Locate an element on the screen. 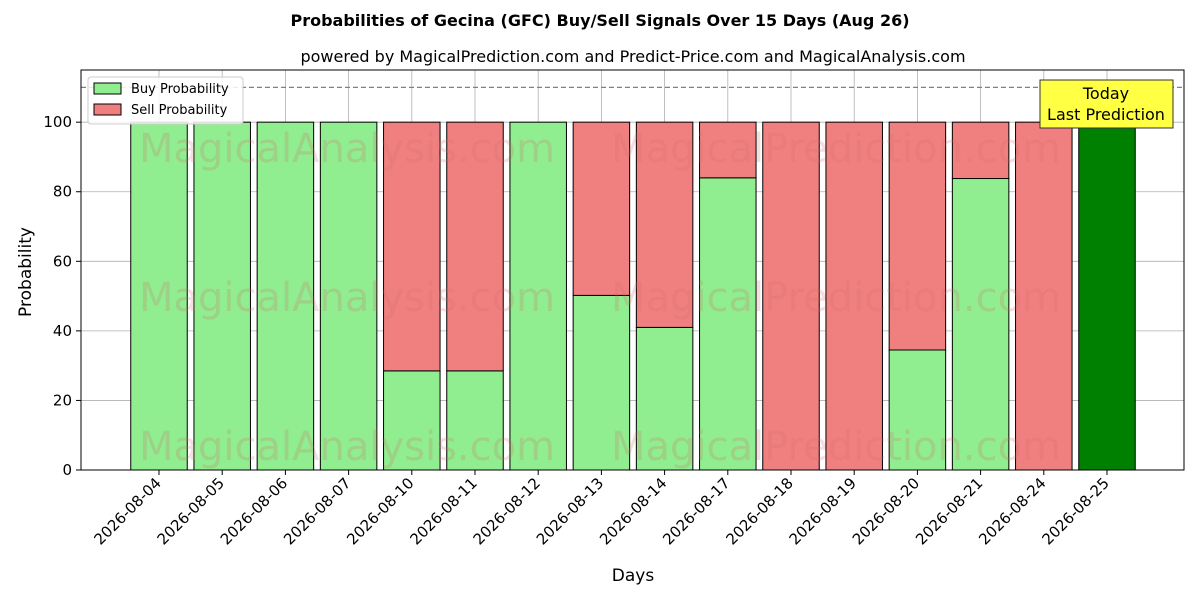 This screenshot has height=600, width=1200. y-tick-label: 100 is located at coordinates (57, 122).